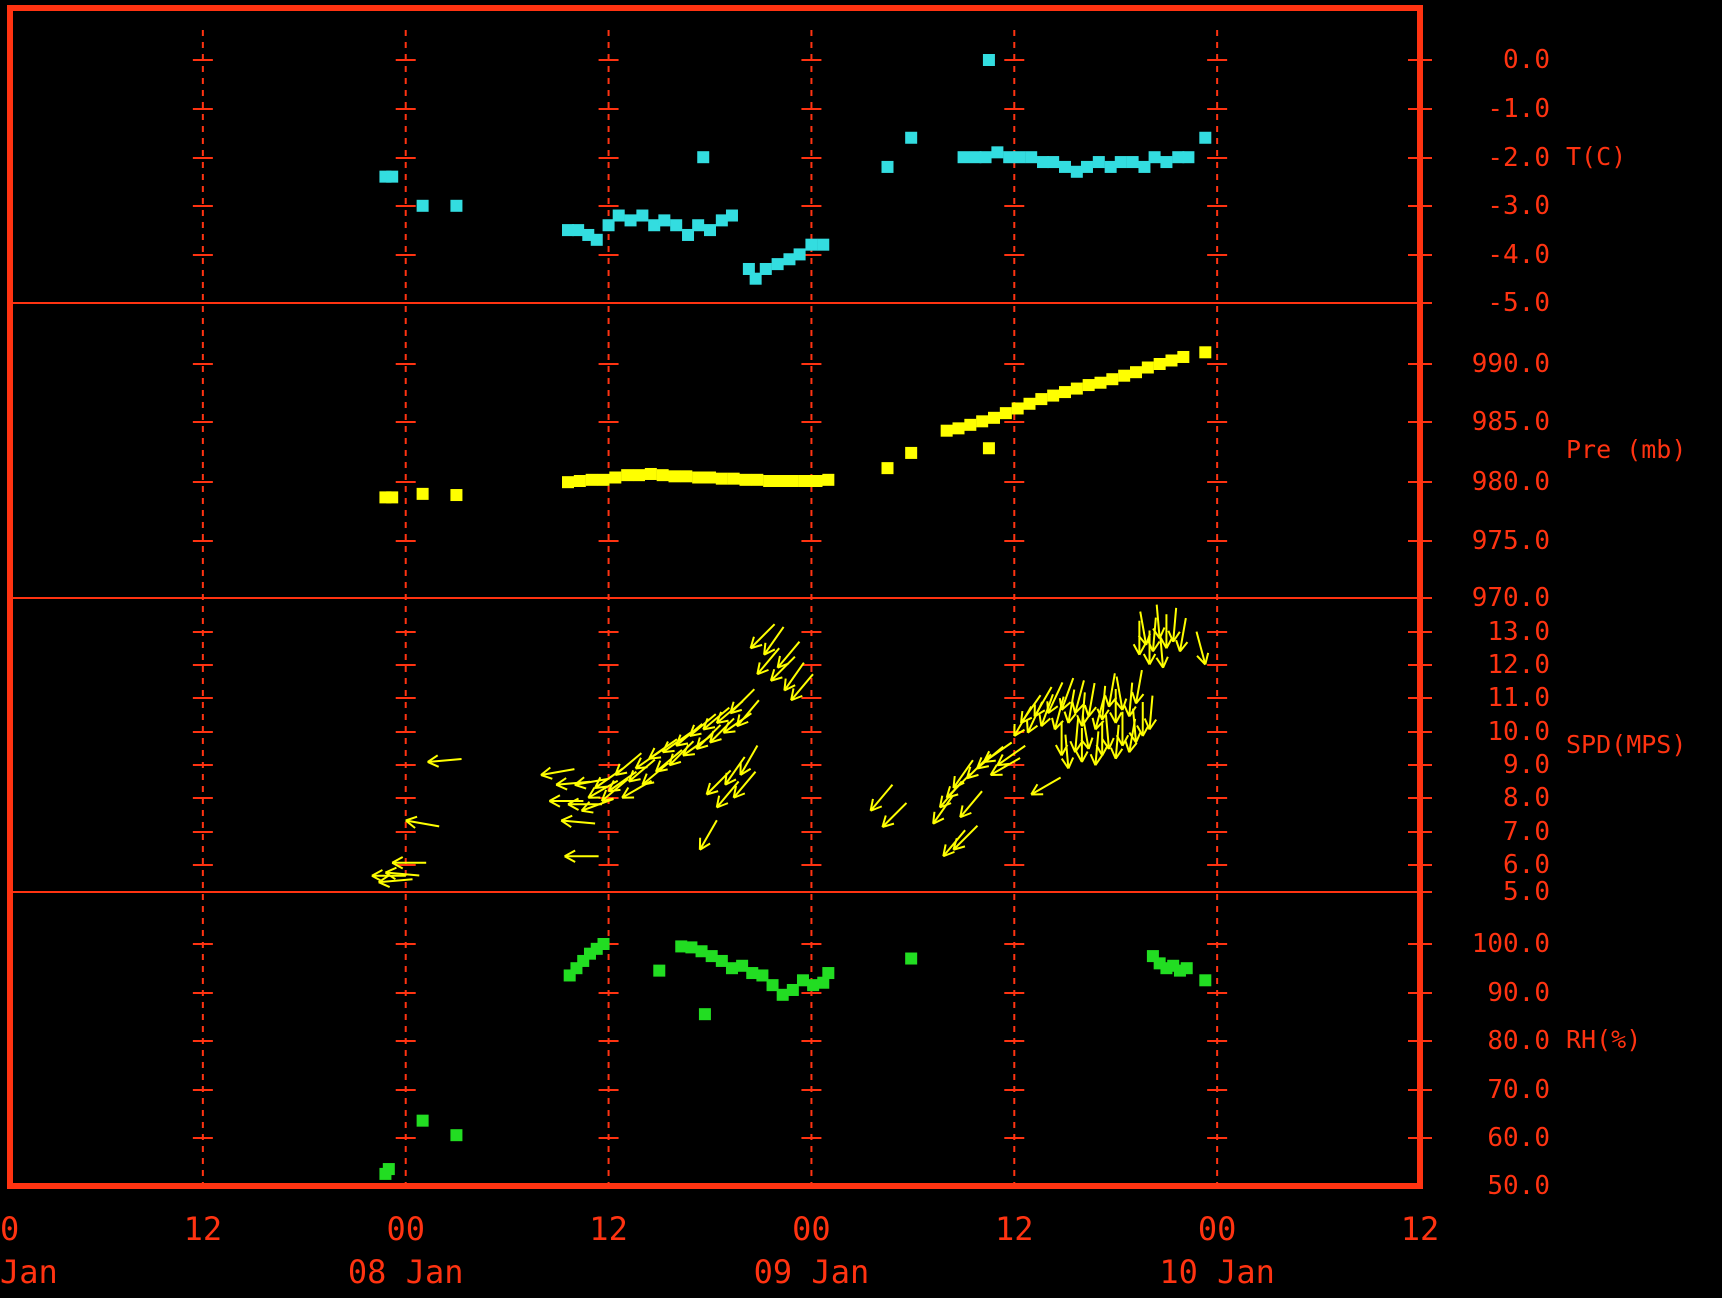  I want to click on y-tick-label: 50.0, so click(1518, 1186).